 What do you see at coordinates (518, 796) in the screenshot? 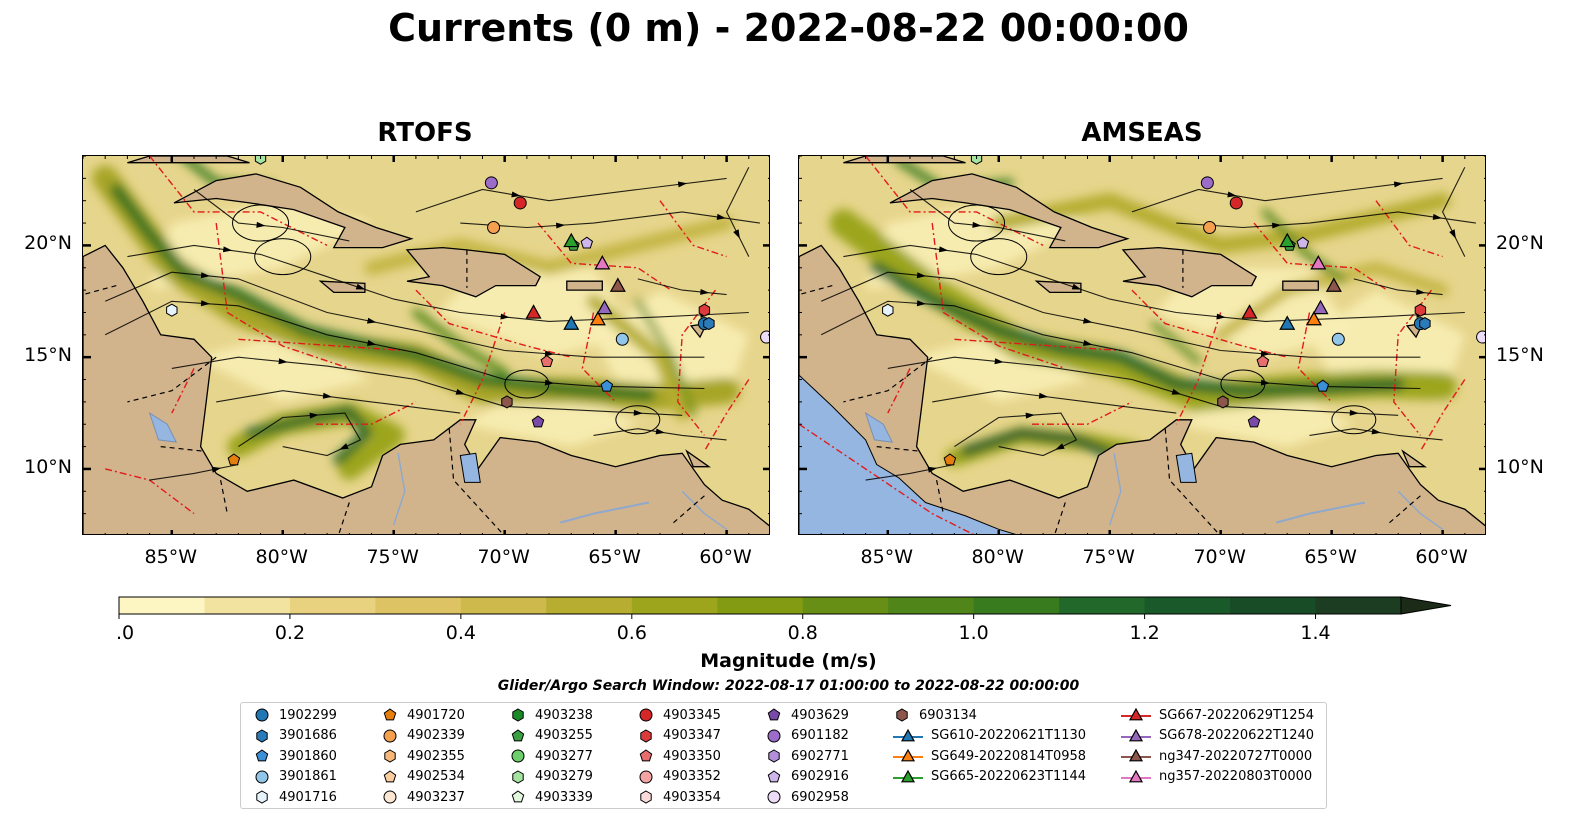
I see `legend-marker-pentagon` at bounding box center [518, 796].